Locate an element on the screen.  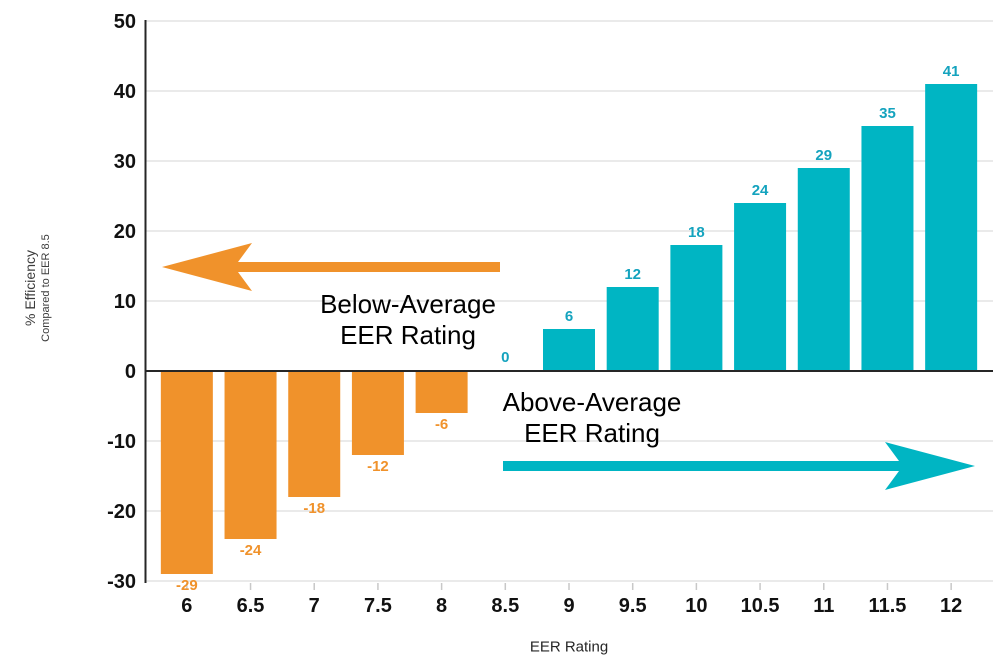
y-axis-title-sub: Compared to EER 8.5 is located at coordinates (46, 288).